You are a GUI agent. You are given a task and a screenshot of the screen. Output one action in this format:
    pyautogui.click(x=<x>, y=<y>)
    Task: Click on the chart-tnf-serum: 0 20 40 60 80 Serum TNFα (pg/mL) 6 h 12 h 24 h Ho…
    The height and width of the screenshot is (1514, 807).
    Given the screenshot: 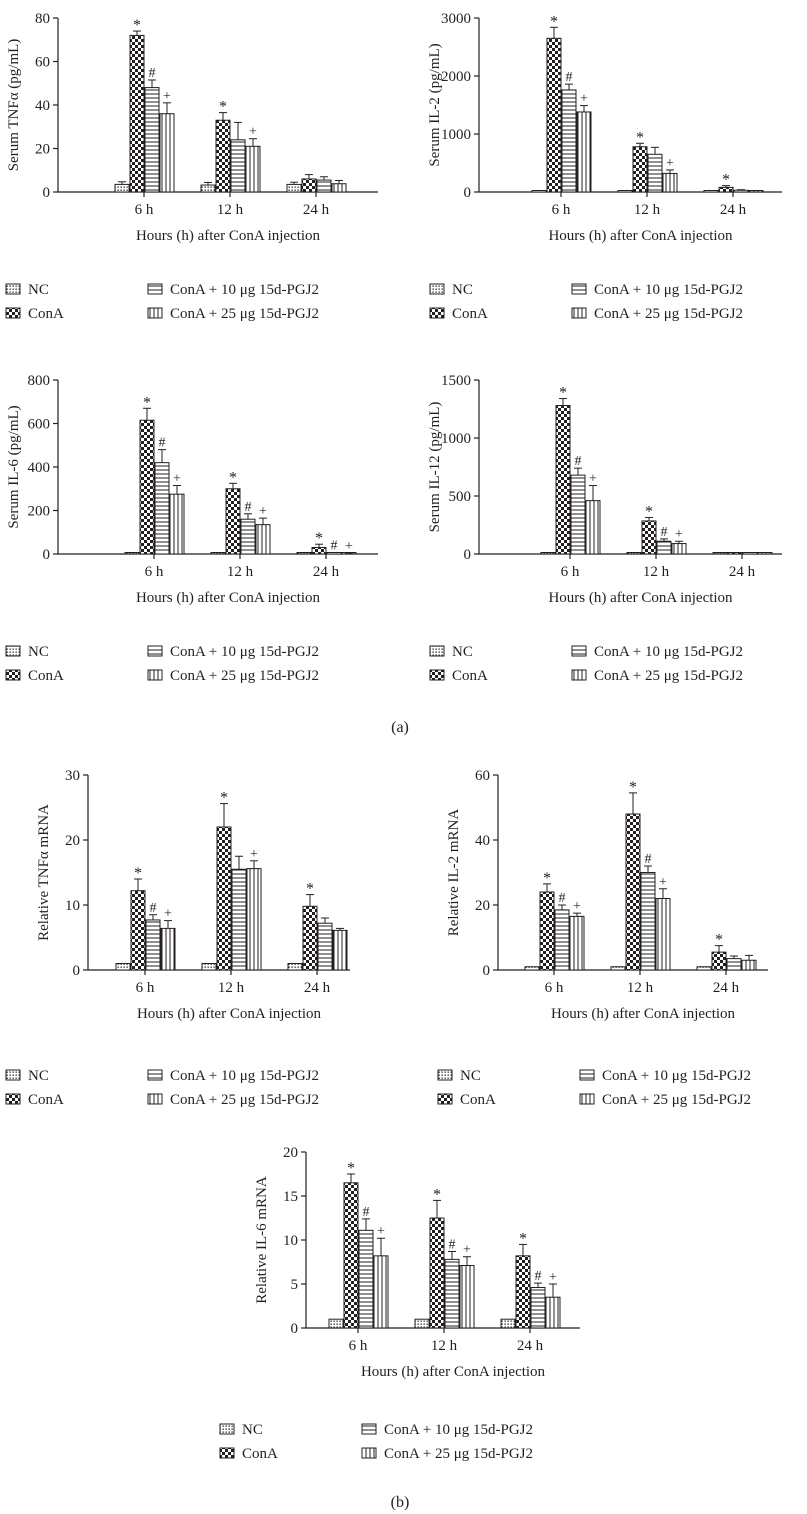 What is the action you would take?
    pyautogui.click(x=192, y=127)
    